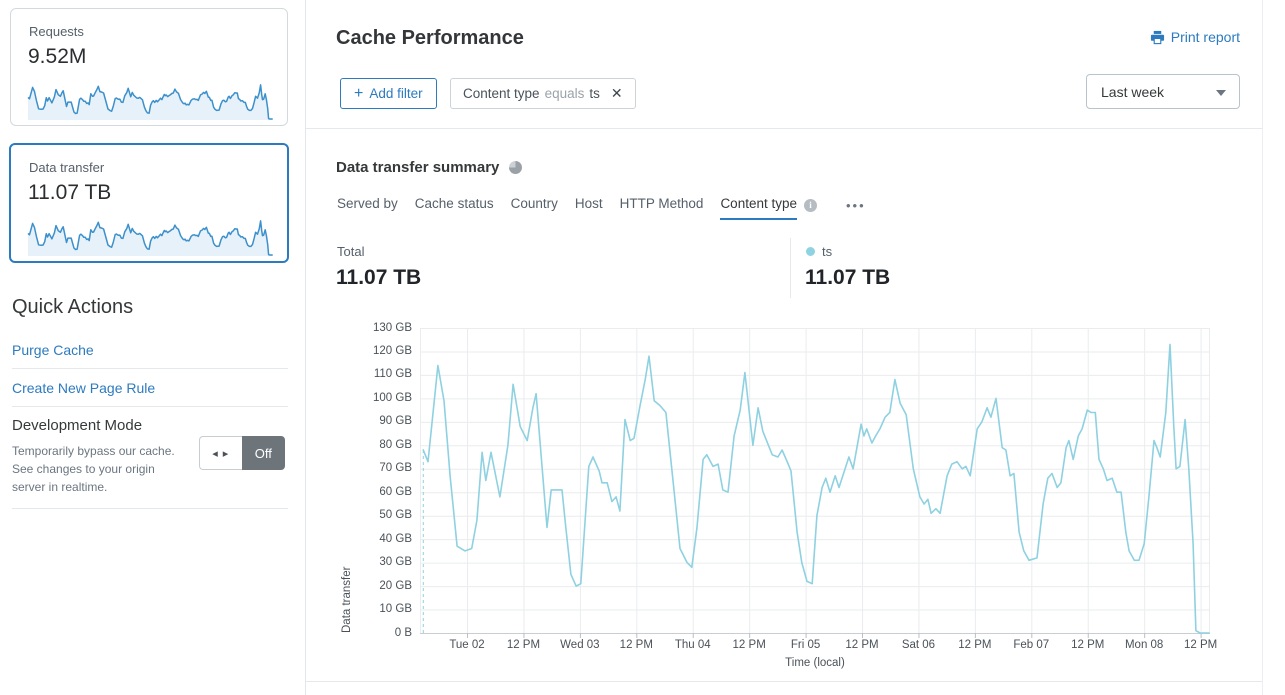 The image size is (1285, 695). What do you see at coordinates (150, 235) in the screenshot?
I see `data-transfer-sparkline` at bounding box center [150, 235].